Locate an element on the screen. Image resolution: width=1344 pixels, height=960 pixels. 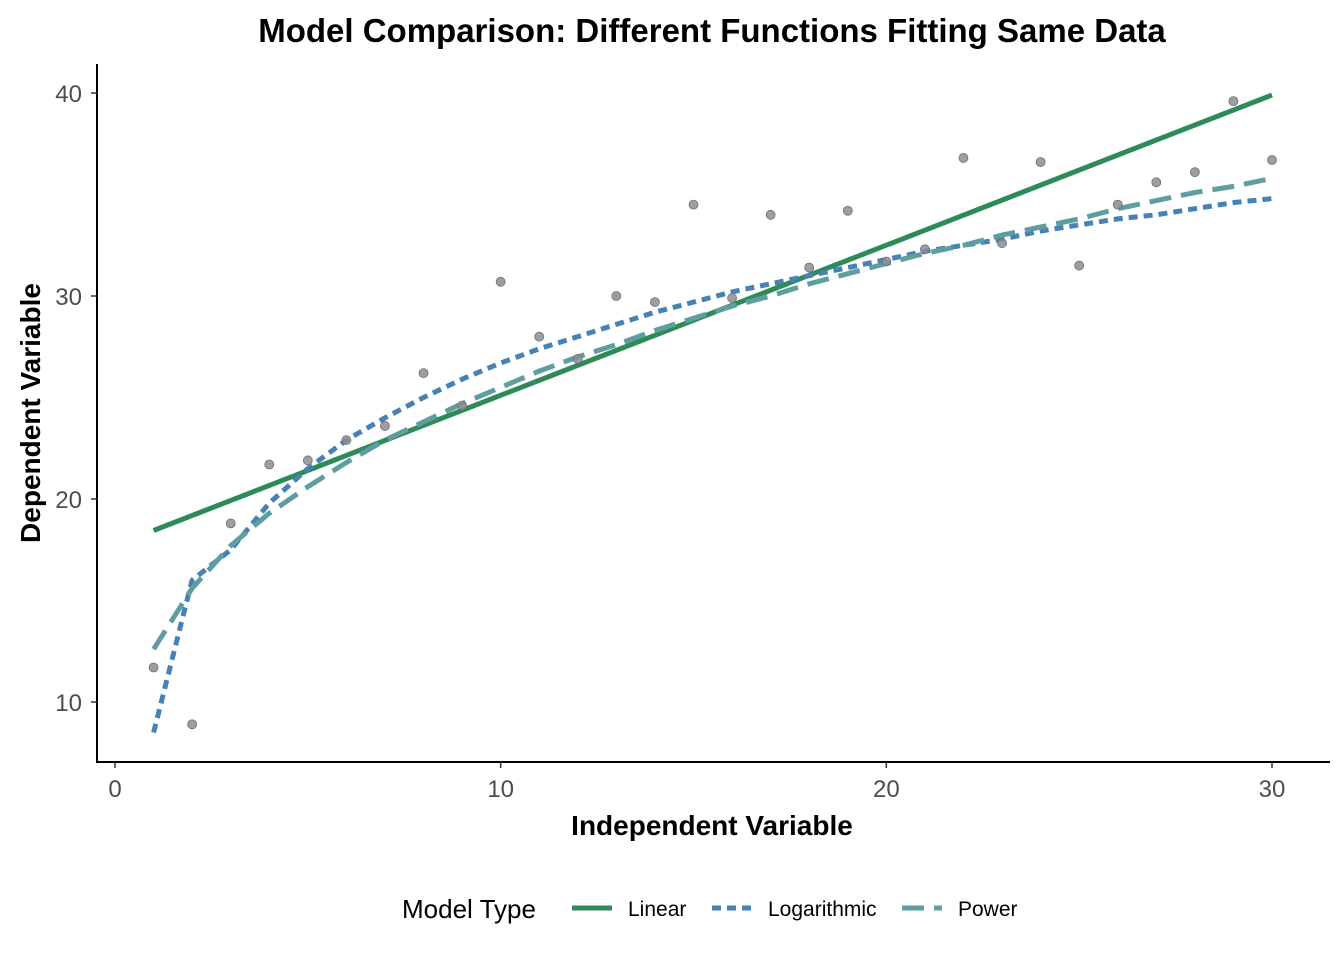
legend-label-power: Power is located at coordinates (988, 909).